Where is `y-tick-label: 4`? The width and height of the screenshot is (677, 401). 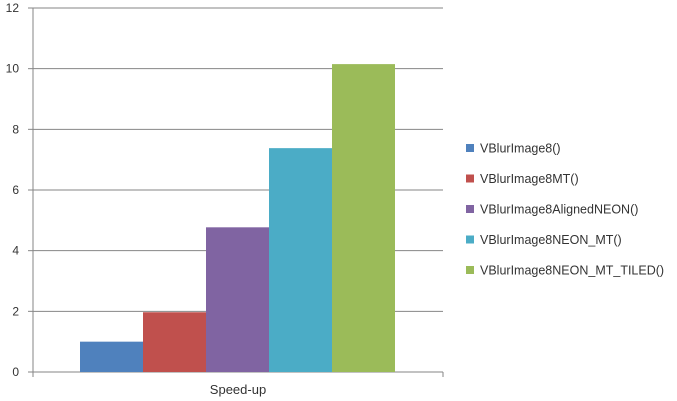
y-tick-label: 4 is located at coordinates (15, 251).